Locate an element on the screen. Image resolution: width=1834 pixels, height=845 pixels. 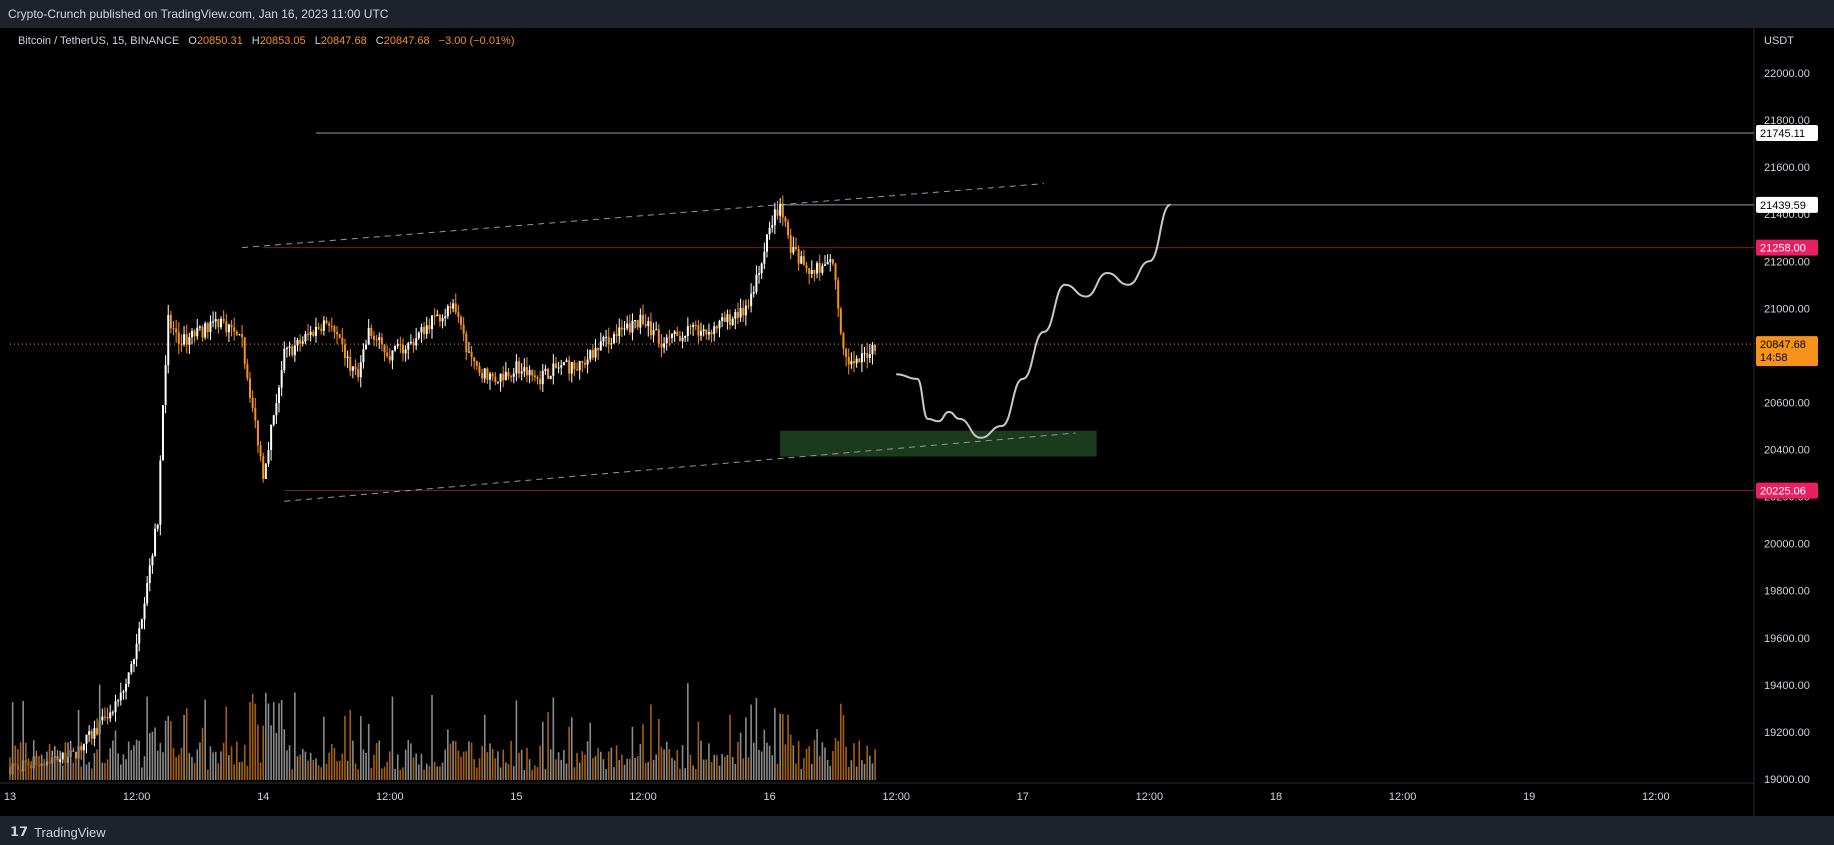
symbol-label: Bitcoin / TetherUS, 15, BINANCE is located at coordinates (99, 41).